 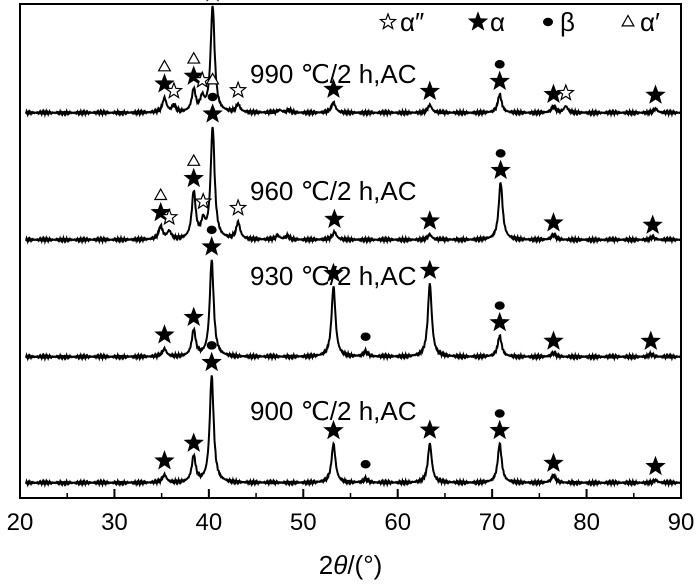 What do you see at coordinates (364, 565) in the screenshot?
I see `x-axis-label-suffix: /(°)` at bounding box center [364, 565].